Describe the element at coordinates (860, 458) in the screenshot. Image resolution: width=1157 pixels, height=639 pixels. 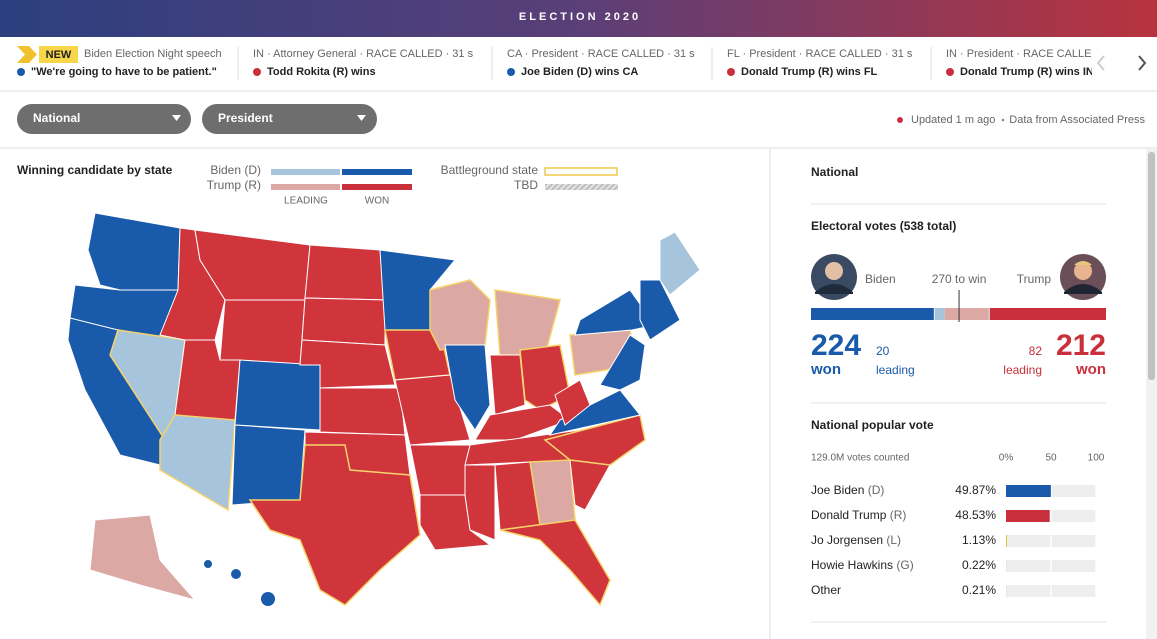
I see `chart-subtitle: 129.0M votes counted` at that location.